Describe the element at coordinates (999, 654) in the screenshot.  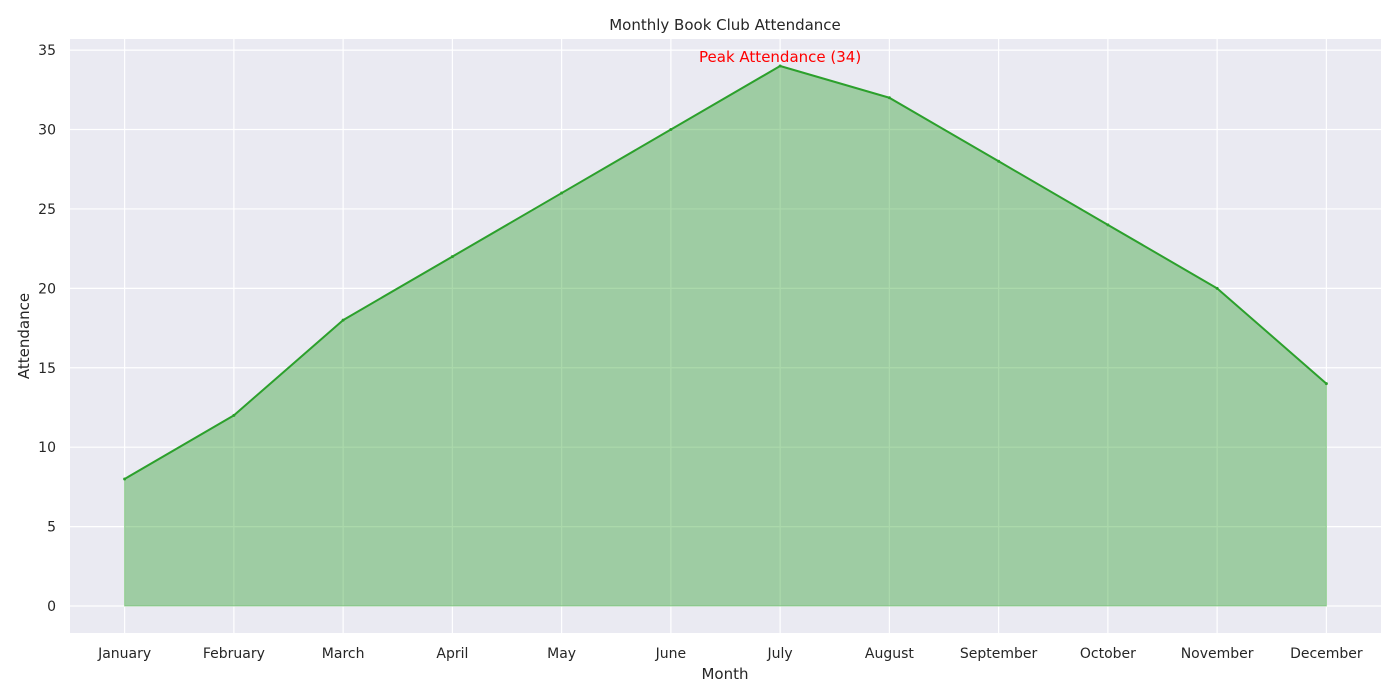
I see `x-tick-label: September` at that location.